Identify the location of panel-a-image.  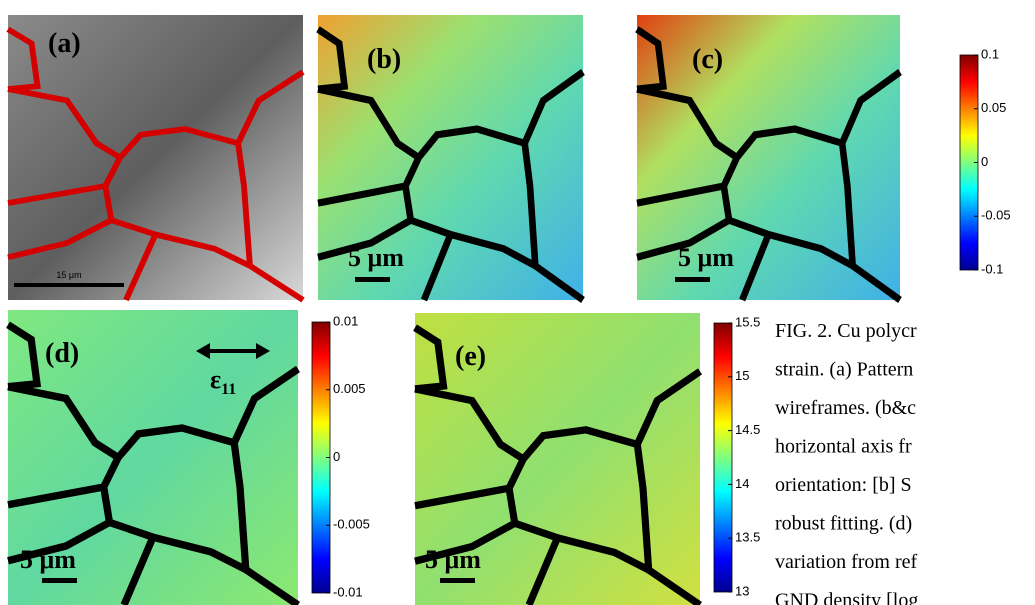
(155, 157).